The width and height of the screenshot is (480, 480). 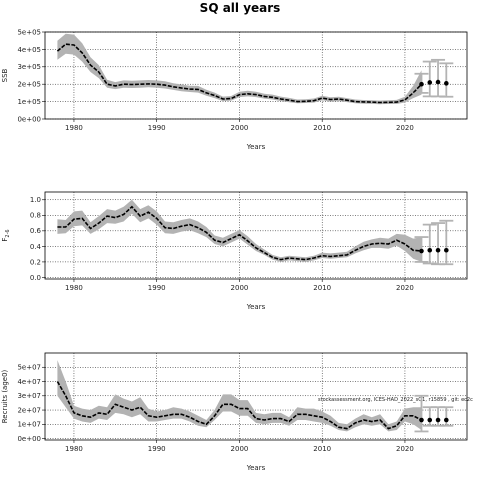 I want to click on recruitment-estimate-line, so click(x=239, y=405).